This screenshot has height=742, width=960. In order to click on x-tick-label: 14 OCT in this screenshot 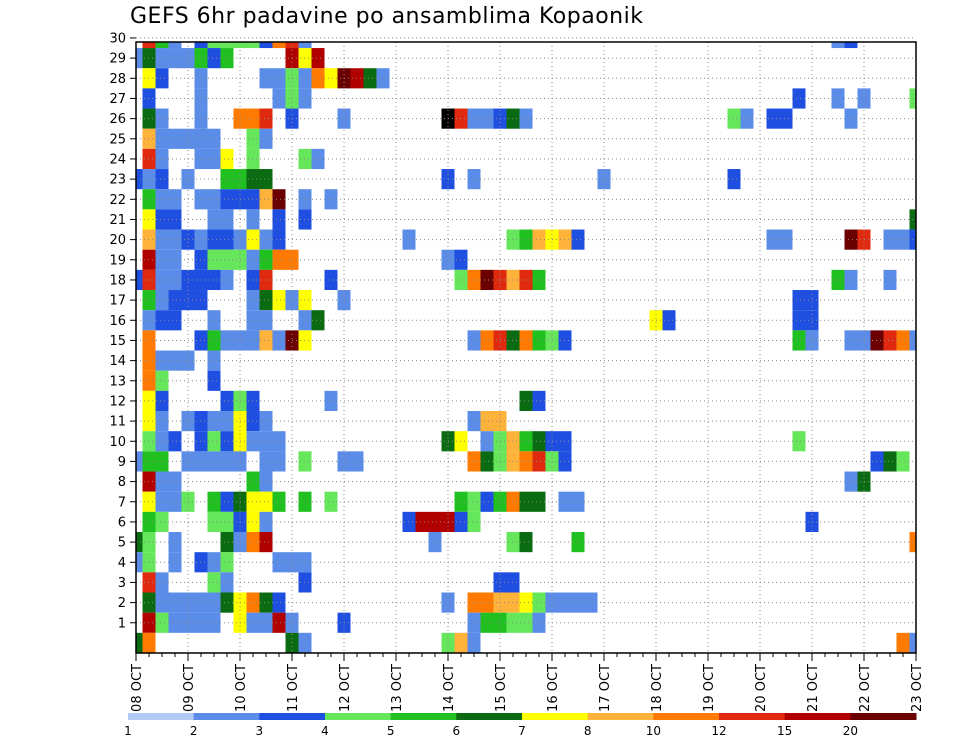, I will do `click(449, 688)`.